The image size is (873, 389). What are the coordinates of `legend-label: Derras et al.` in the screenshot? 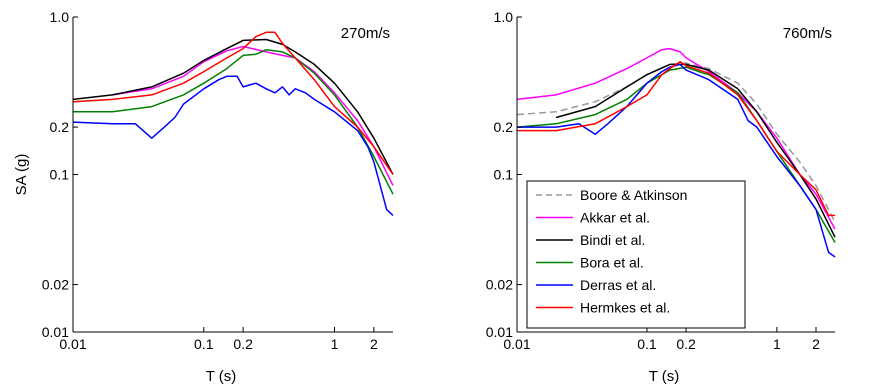 It's located at (618, 285).